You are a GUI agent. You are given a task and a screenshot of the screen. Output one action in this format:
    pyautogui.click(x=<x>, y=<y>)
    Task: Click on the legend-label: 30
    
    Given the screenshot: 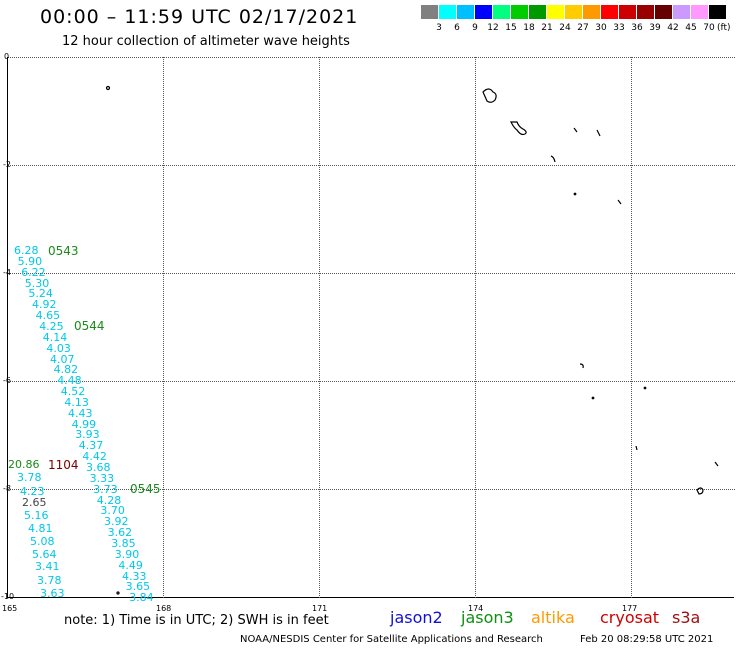 What is the action you would take?
    pyautogui.click(x=601, y=28)
    